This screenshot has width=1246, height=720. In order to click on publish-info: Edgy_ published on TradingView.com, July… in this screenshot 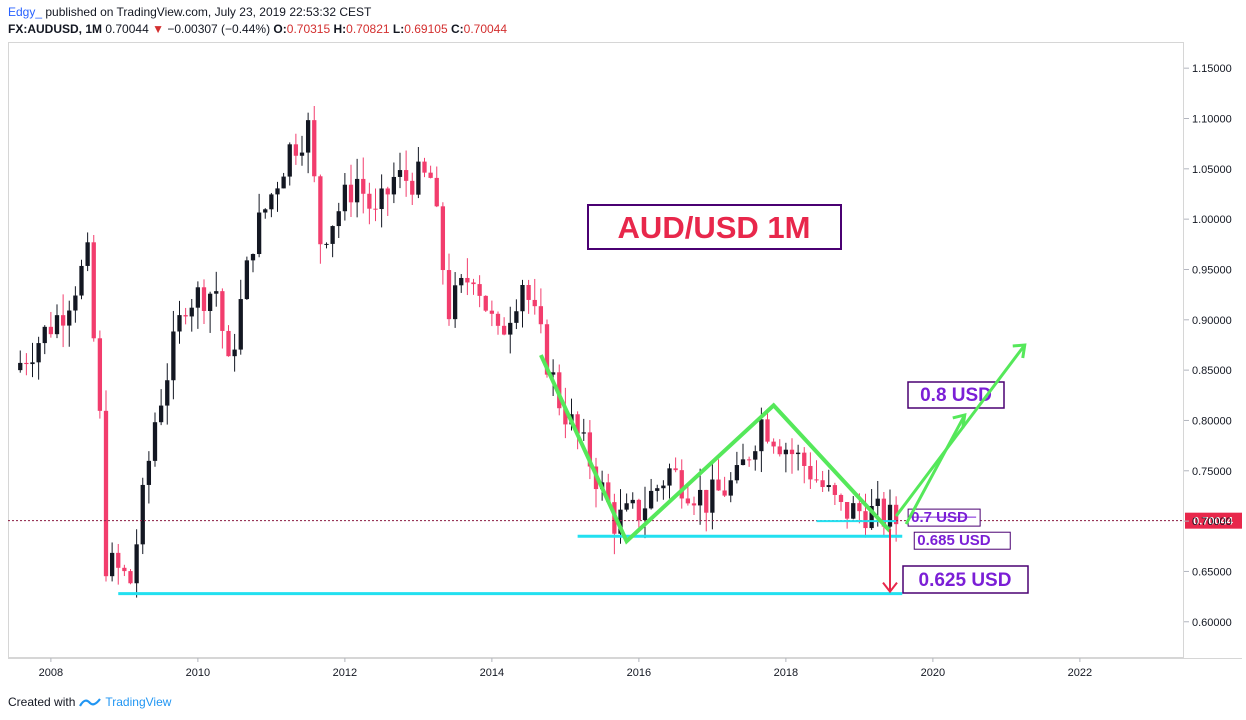, I will do `click(189, 12)`.